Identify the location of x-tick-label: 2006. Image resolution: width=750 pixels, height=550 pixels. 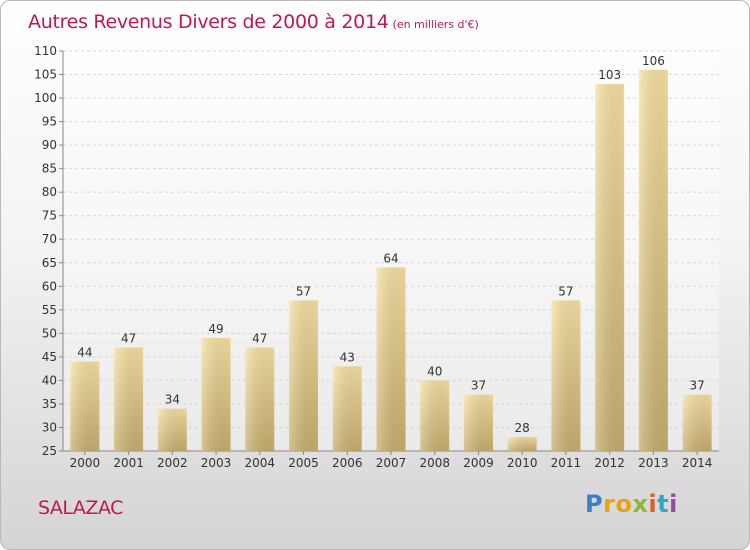
(347, 463).